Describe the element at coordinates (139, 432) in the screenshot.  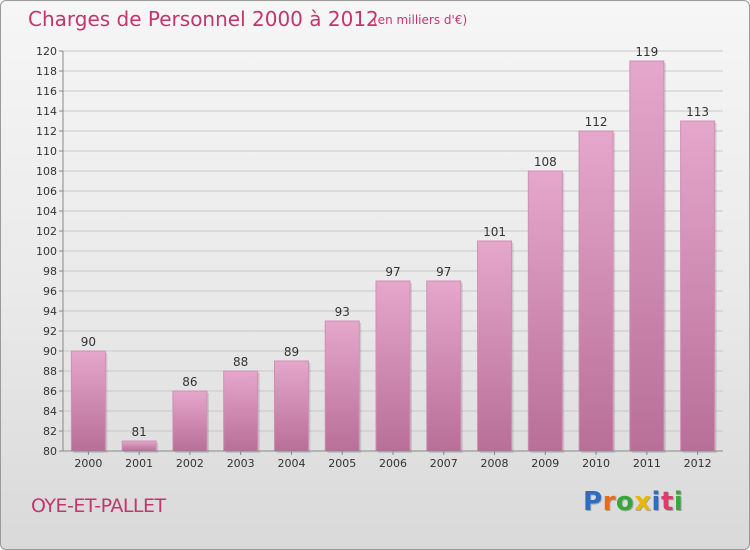
I see `bar-value-label: 81` at that location.